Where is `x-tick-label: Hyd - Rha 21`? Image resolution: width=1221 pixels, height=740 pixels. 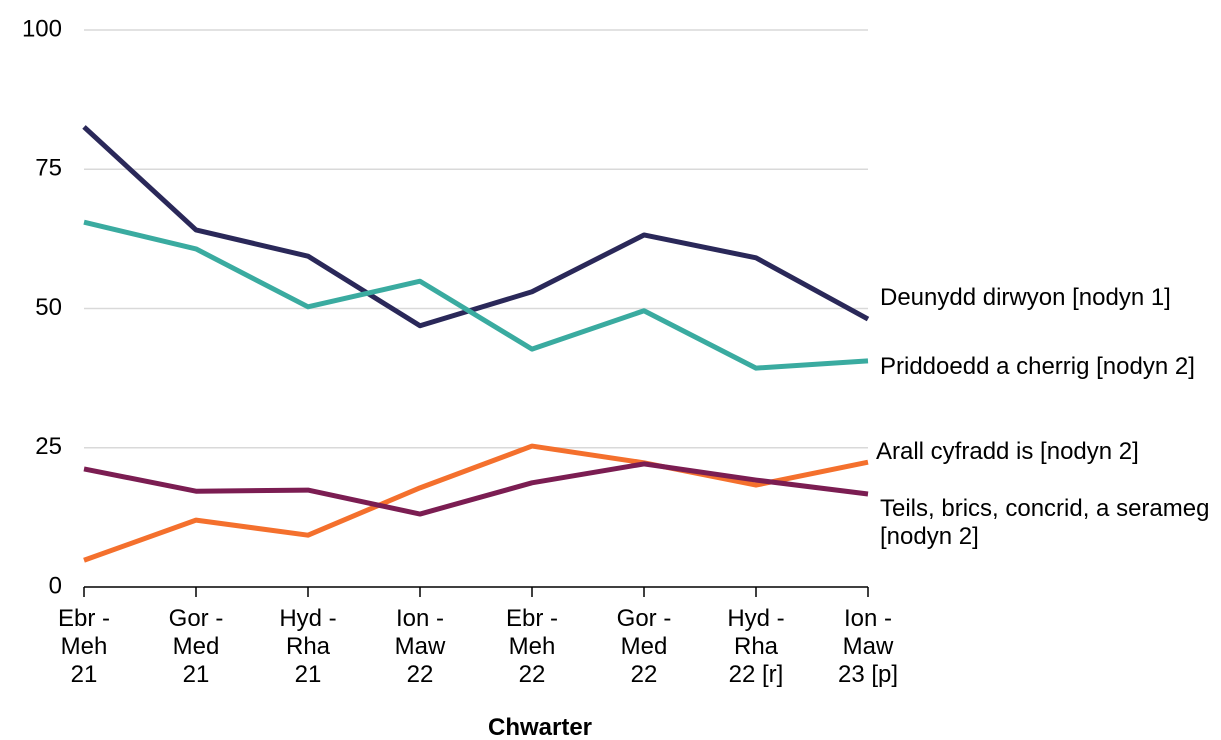
x-tick-label: Hyd - Rha 21 is located at coordinates (308, 646).